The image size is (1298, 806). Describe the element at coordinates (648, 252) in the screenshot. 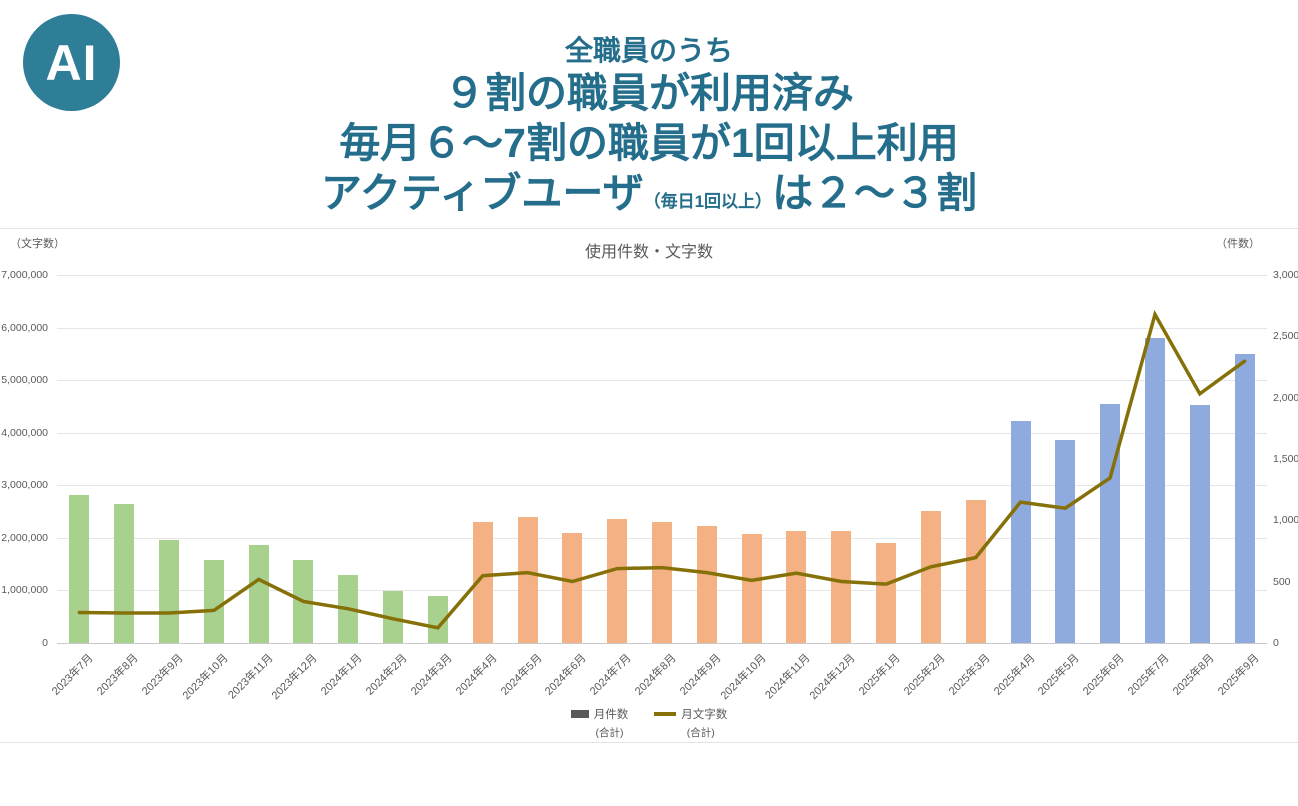

I see `chart-title: 使用件数・文字数` at that location.